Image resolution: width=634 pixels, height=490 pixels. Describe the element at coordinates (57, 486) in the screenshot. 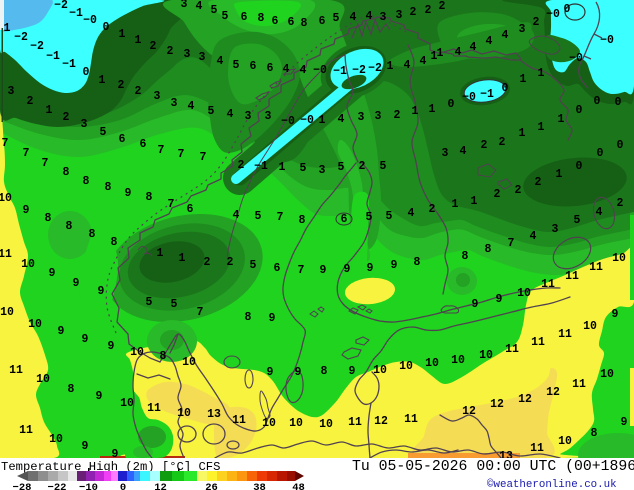

I see `svg-text: −22` at that location.